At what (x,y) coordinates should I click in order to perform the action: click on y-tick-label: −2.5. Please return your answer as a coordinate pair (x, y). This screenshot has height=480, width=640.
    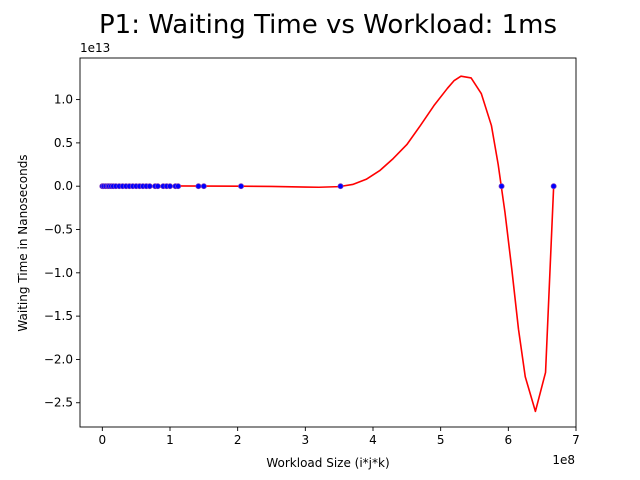
    Looking at the image, I should click on (58, 403).